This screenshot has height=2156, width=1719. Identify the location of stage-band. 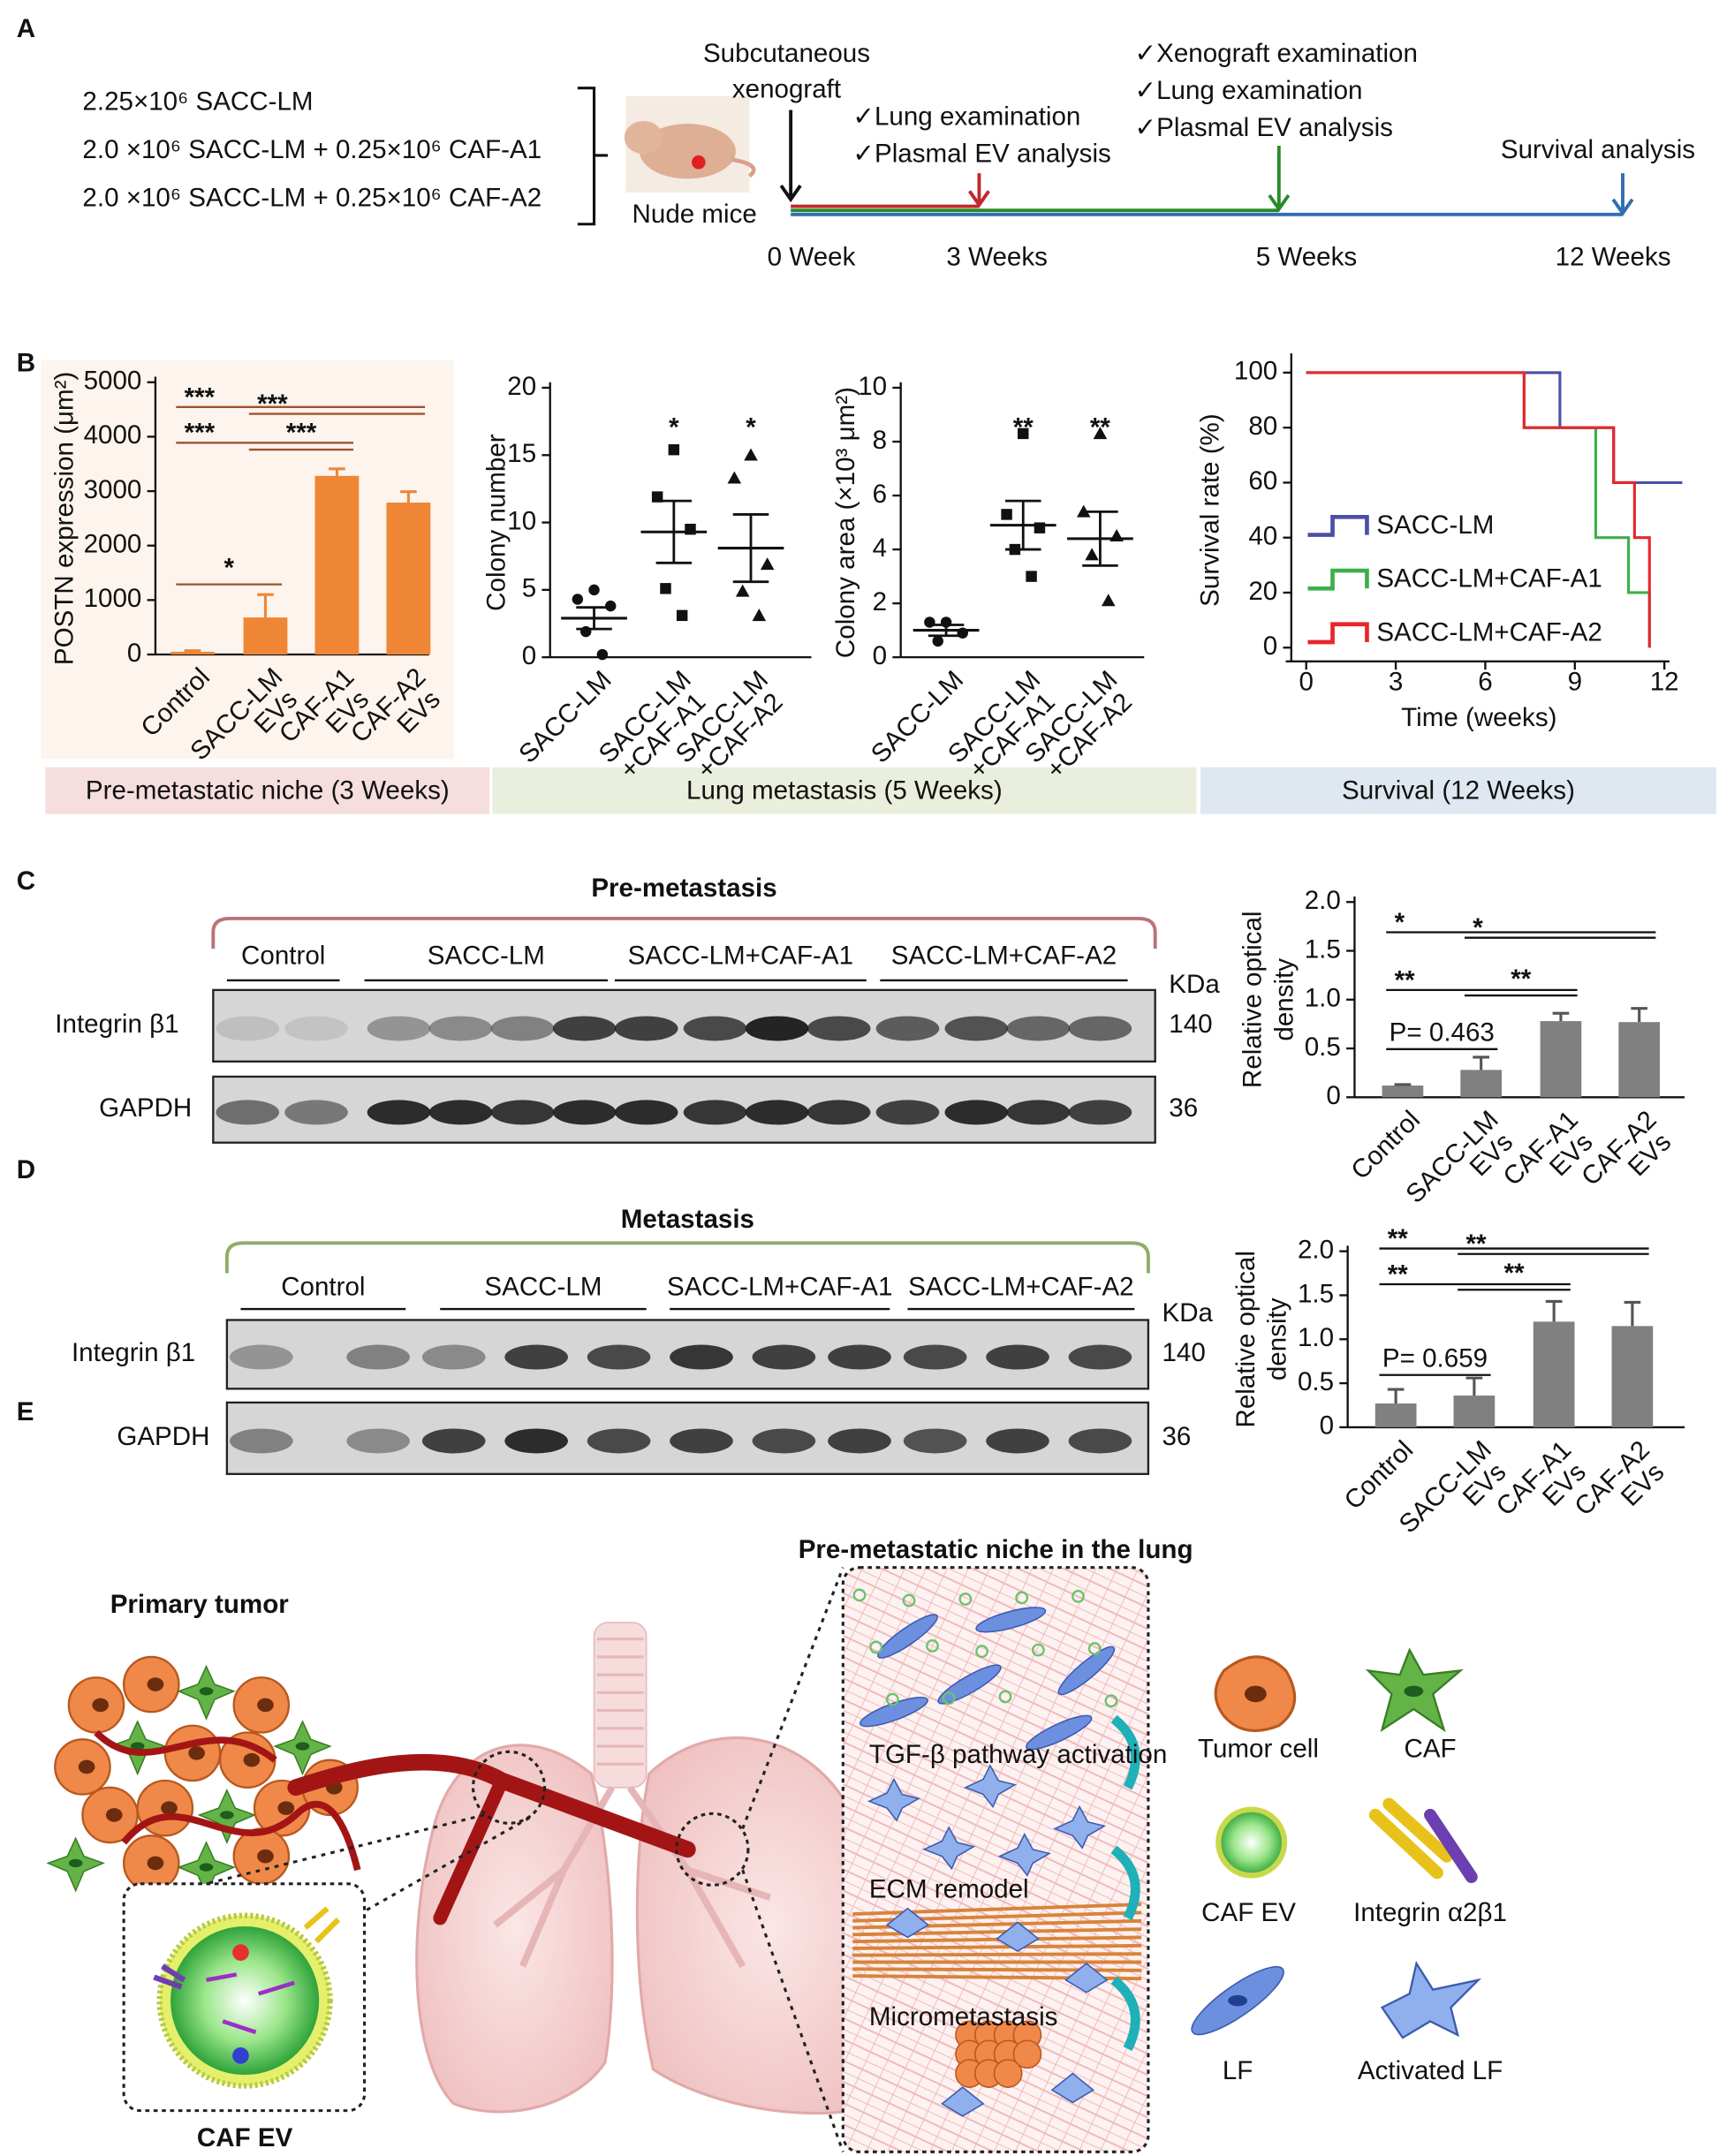
(1458, 790).